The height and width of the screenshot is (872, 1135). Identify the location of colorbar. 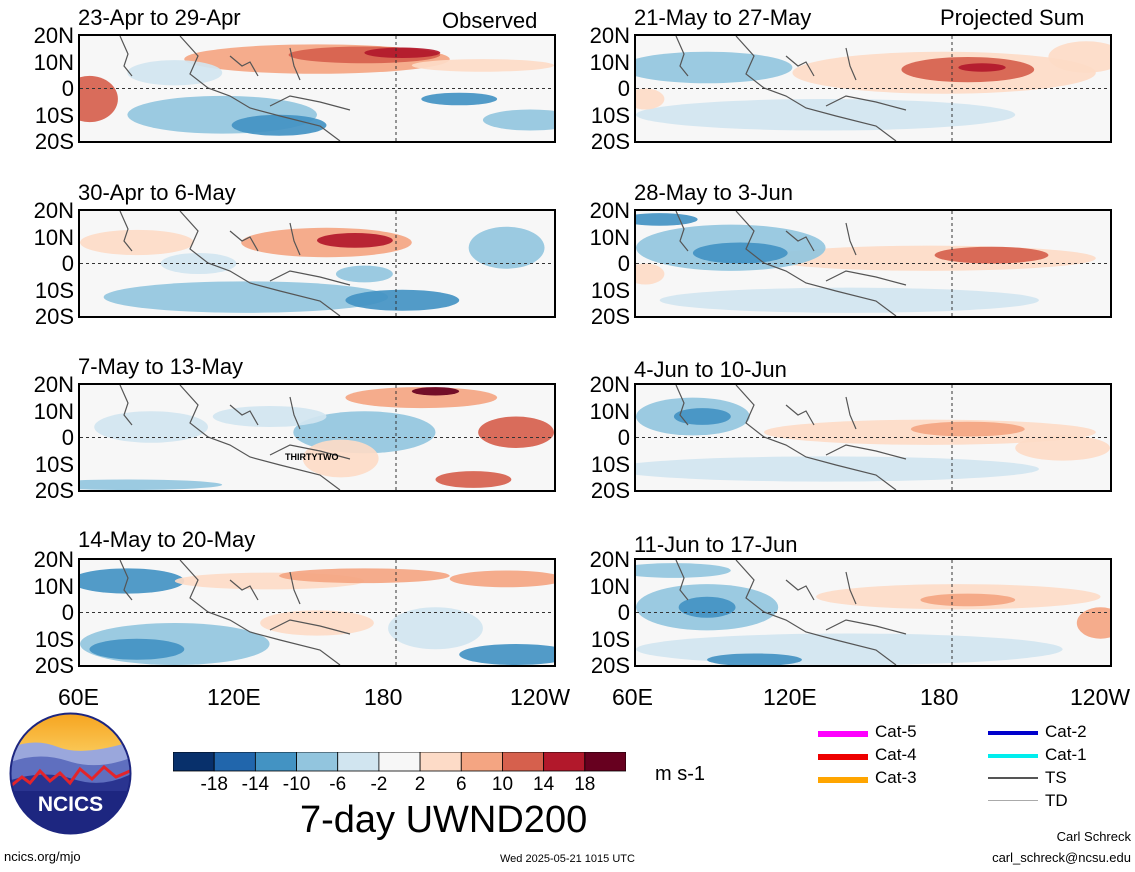
(399, 761).